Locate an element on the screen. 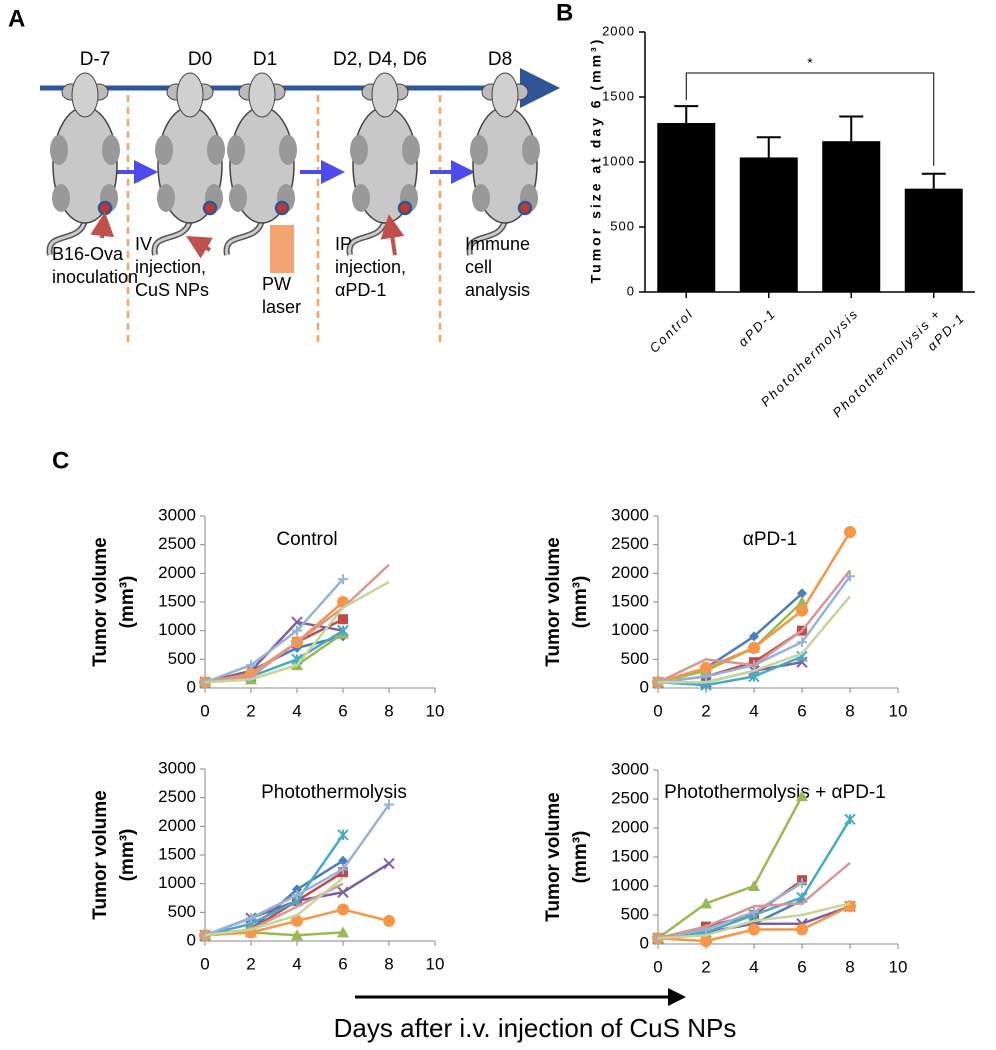 The width and height of the screenshot is (996, 1050). significance-mark: * is located at coordinates (810, 63).